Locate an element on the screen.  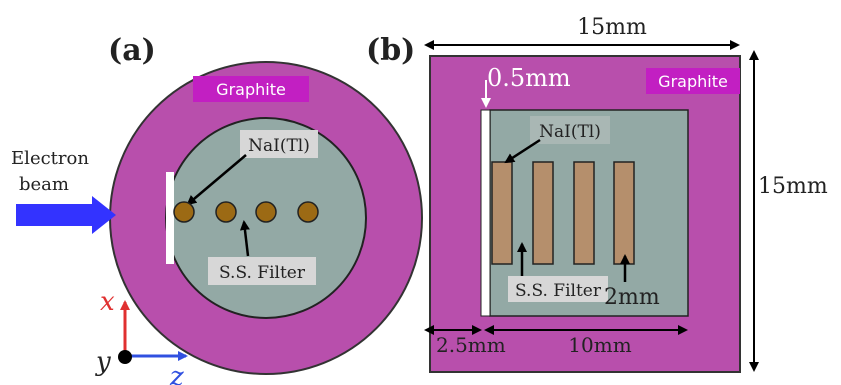
electron-beam-label-line1: Electron is located at coordinates (50, 158).